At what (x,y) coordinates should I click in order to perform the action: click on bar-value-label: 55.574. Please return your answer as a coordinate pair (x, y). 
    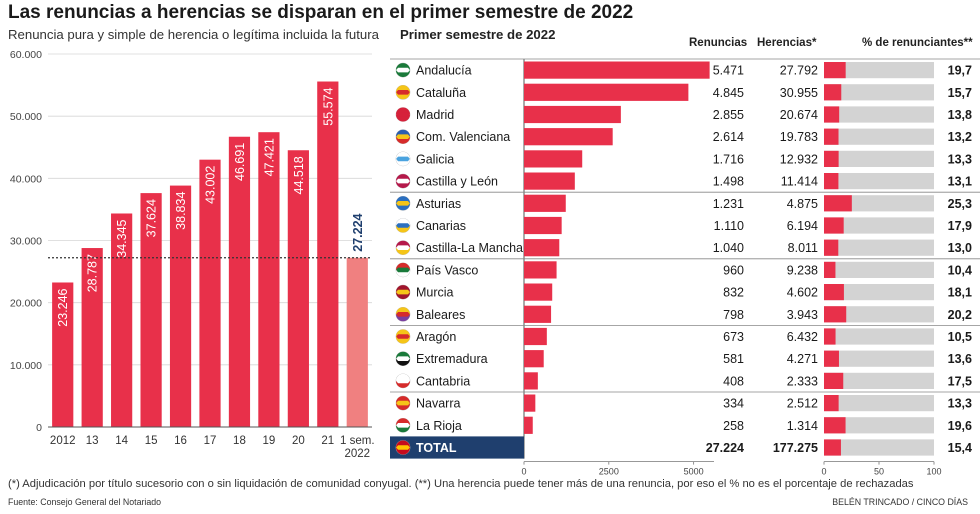
    Looking at the image, I should click on (328, 106).